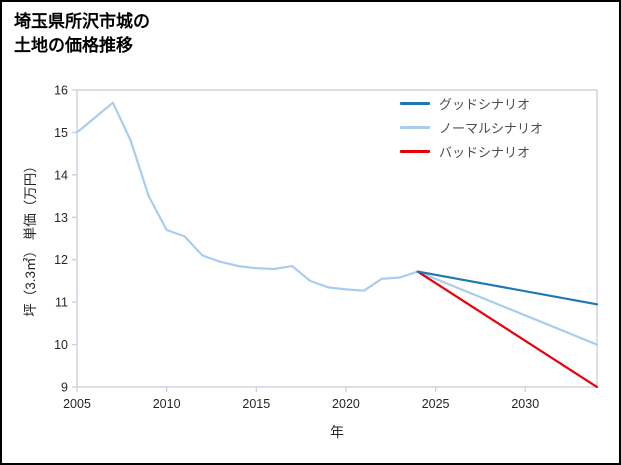 The width and height of the screenshot is (621, 465). Describe the element at coordinates (436, 404) in the screenshot. I see `x-tick-label: 2025` at that location.